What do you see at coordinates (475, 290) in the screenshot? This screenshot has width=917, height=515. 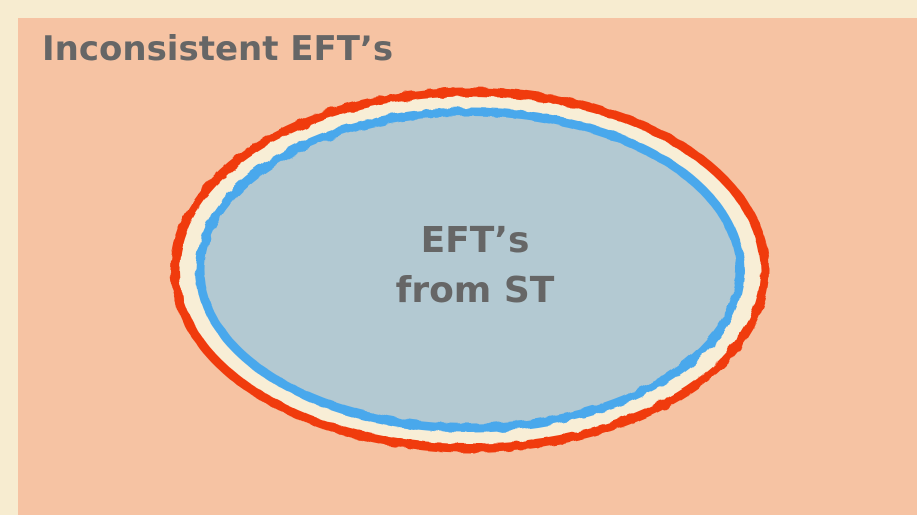 I see `inner-label: from ST` at bounding box center [475, 290].